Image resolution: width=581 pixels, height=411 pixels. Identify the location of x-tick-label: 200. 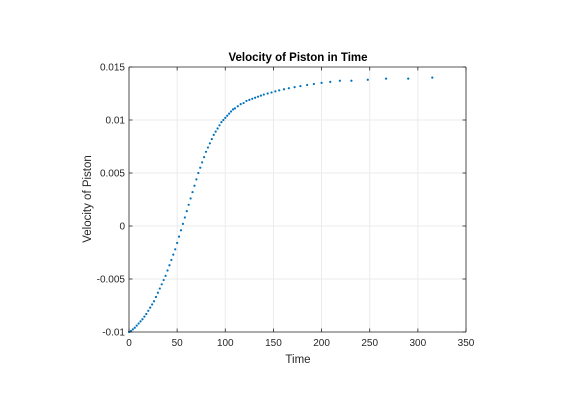
(321, 343).